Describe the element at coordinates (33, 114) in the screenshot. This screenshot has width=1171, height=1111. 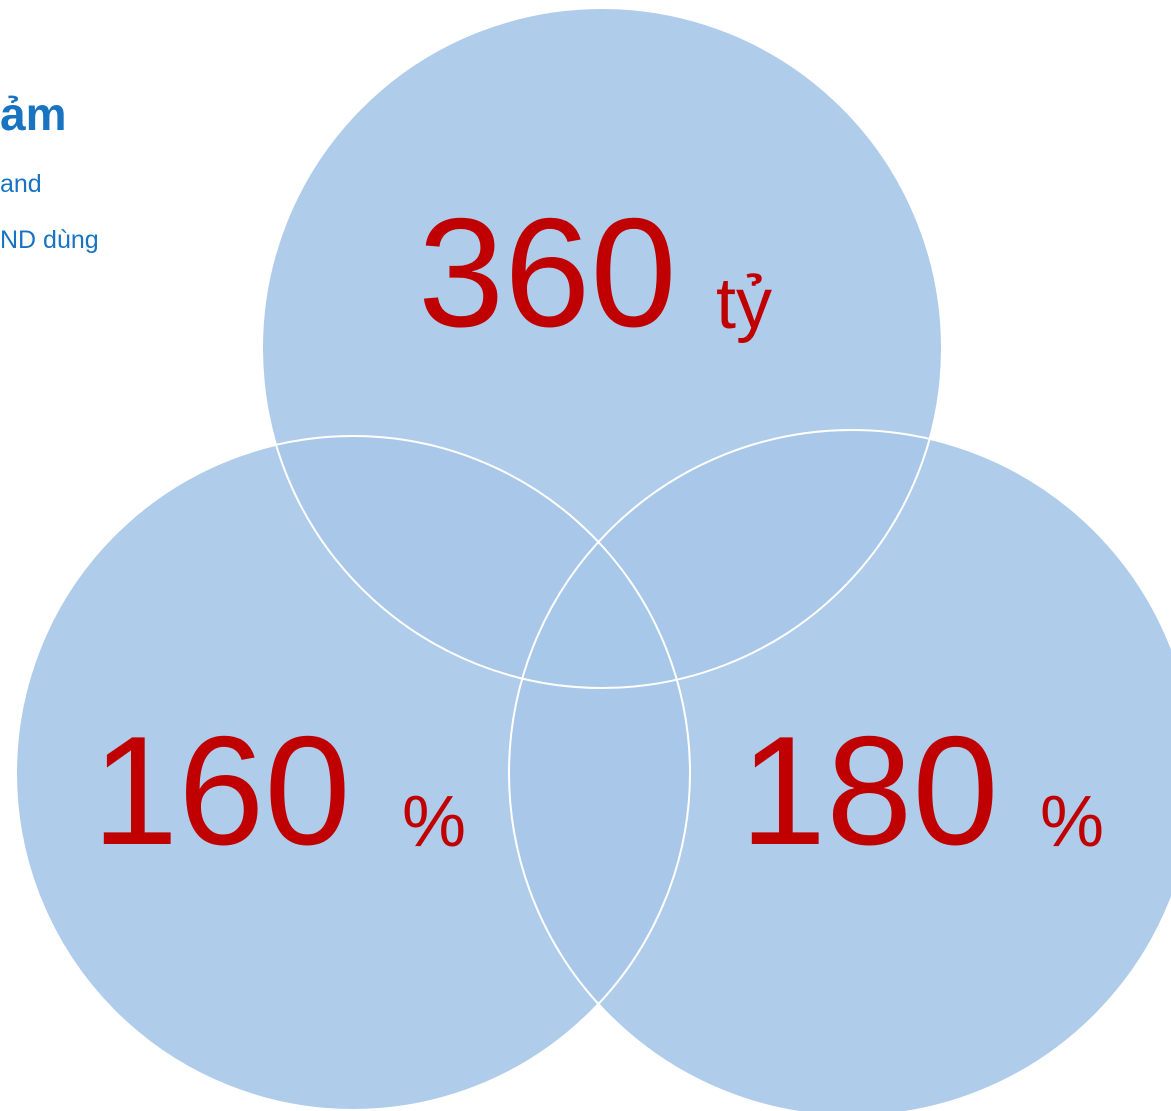
I see `slide-title-fragment: ảm` at that location.